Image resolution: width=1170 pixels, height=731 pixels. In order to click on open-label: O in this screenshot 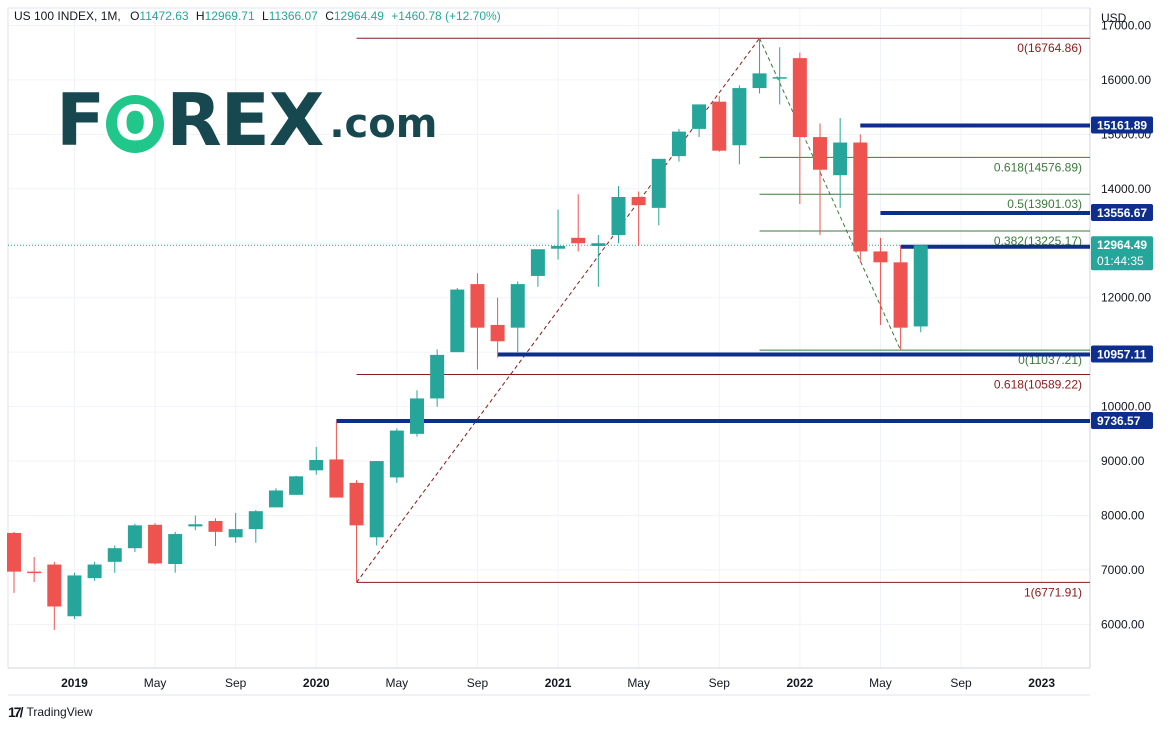, I will do `click(135, 16)`.